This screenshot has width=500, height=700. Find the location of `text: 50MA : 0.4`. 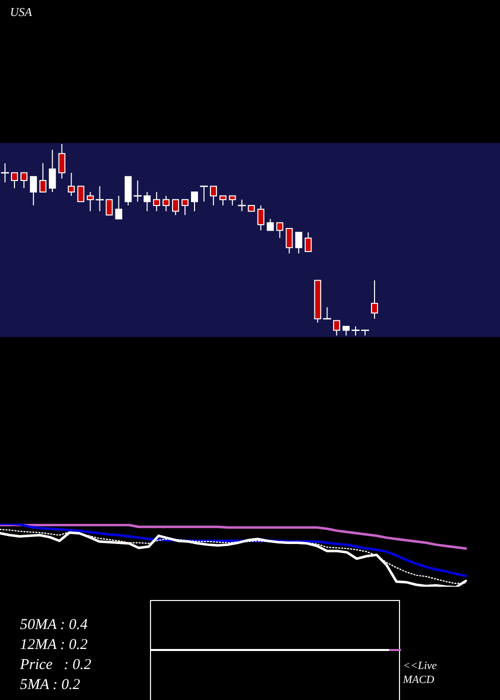

text: 50MA : 0.4 is located at coordinates (54, 625).